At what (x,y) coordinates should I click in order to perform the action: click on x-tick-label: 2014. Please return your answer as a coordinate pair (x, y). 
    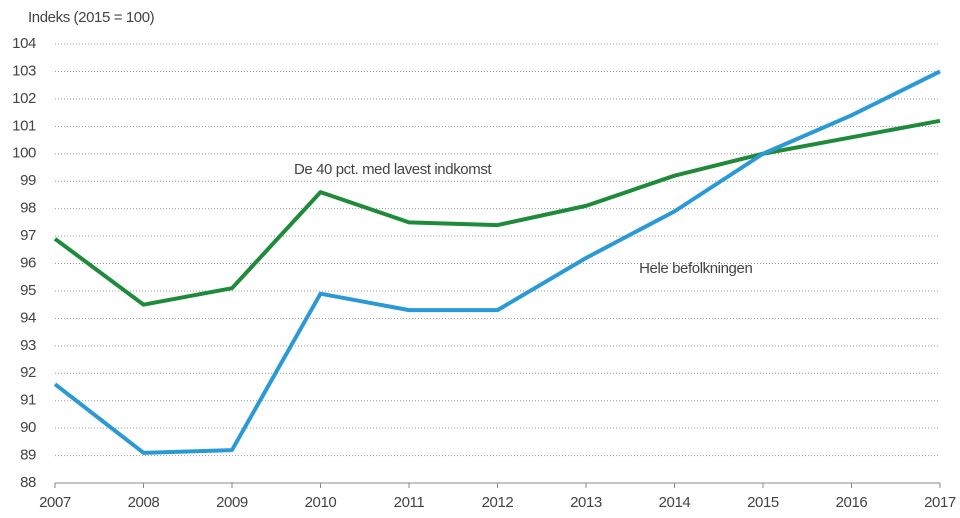
    Looking at the image, I should click on (675, 502).